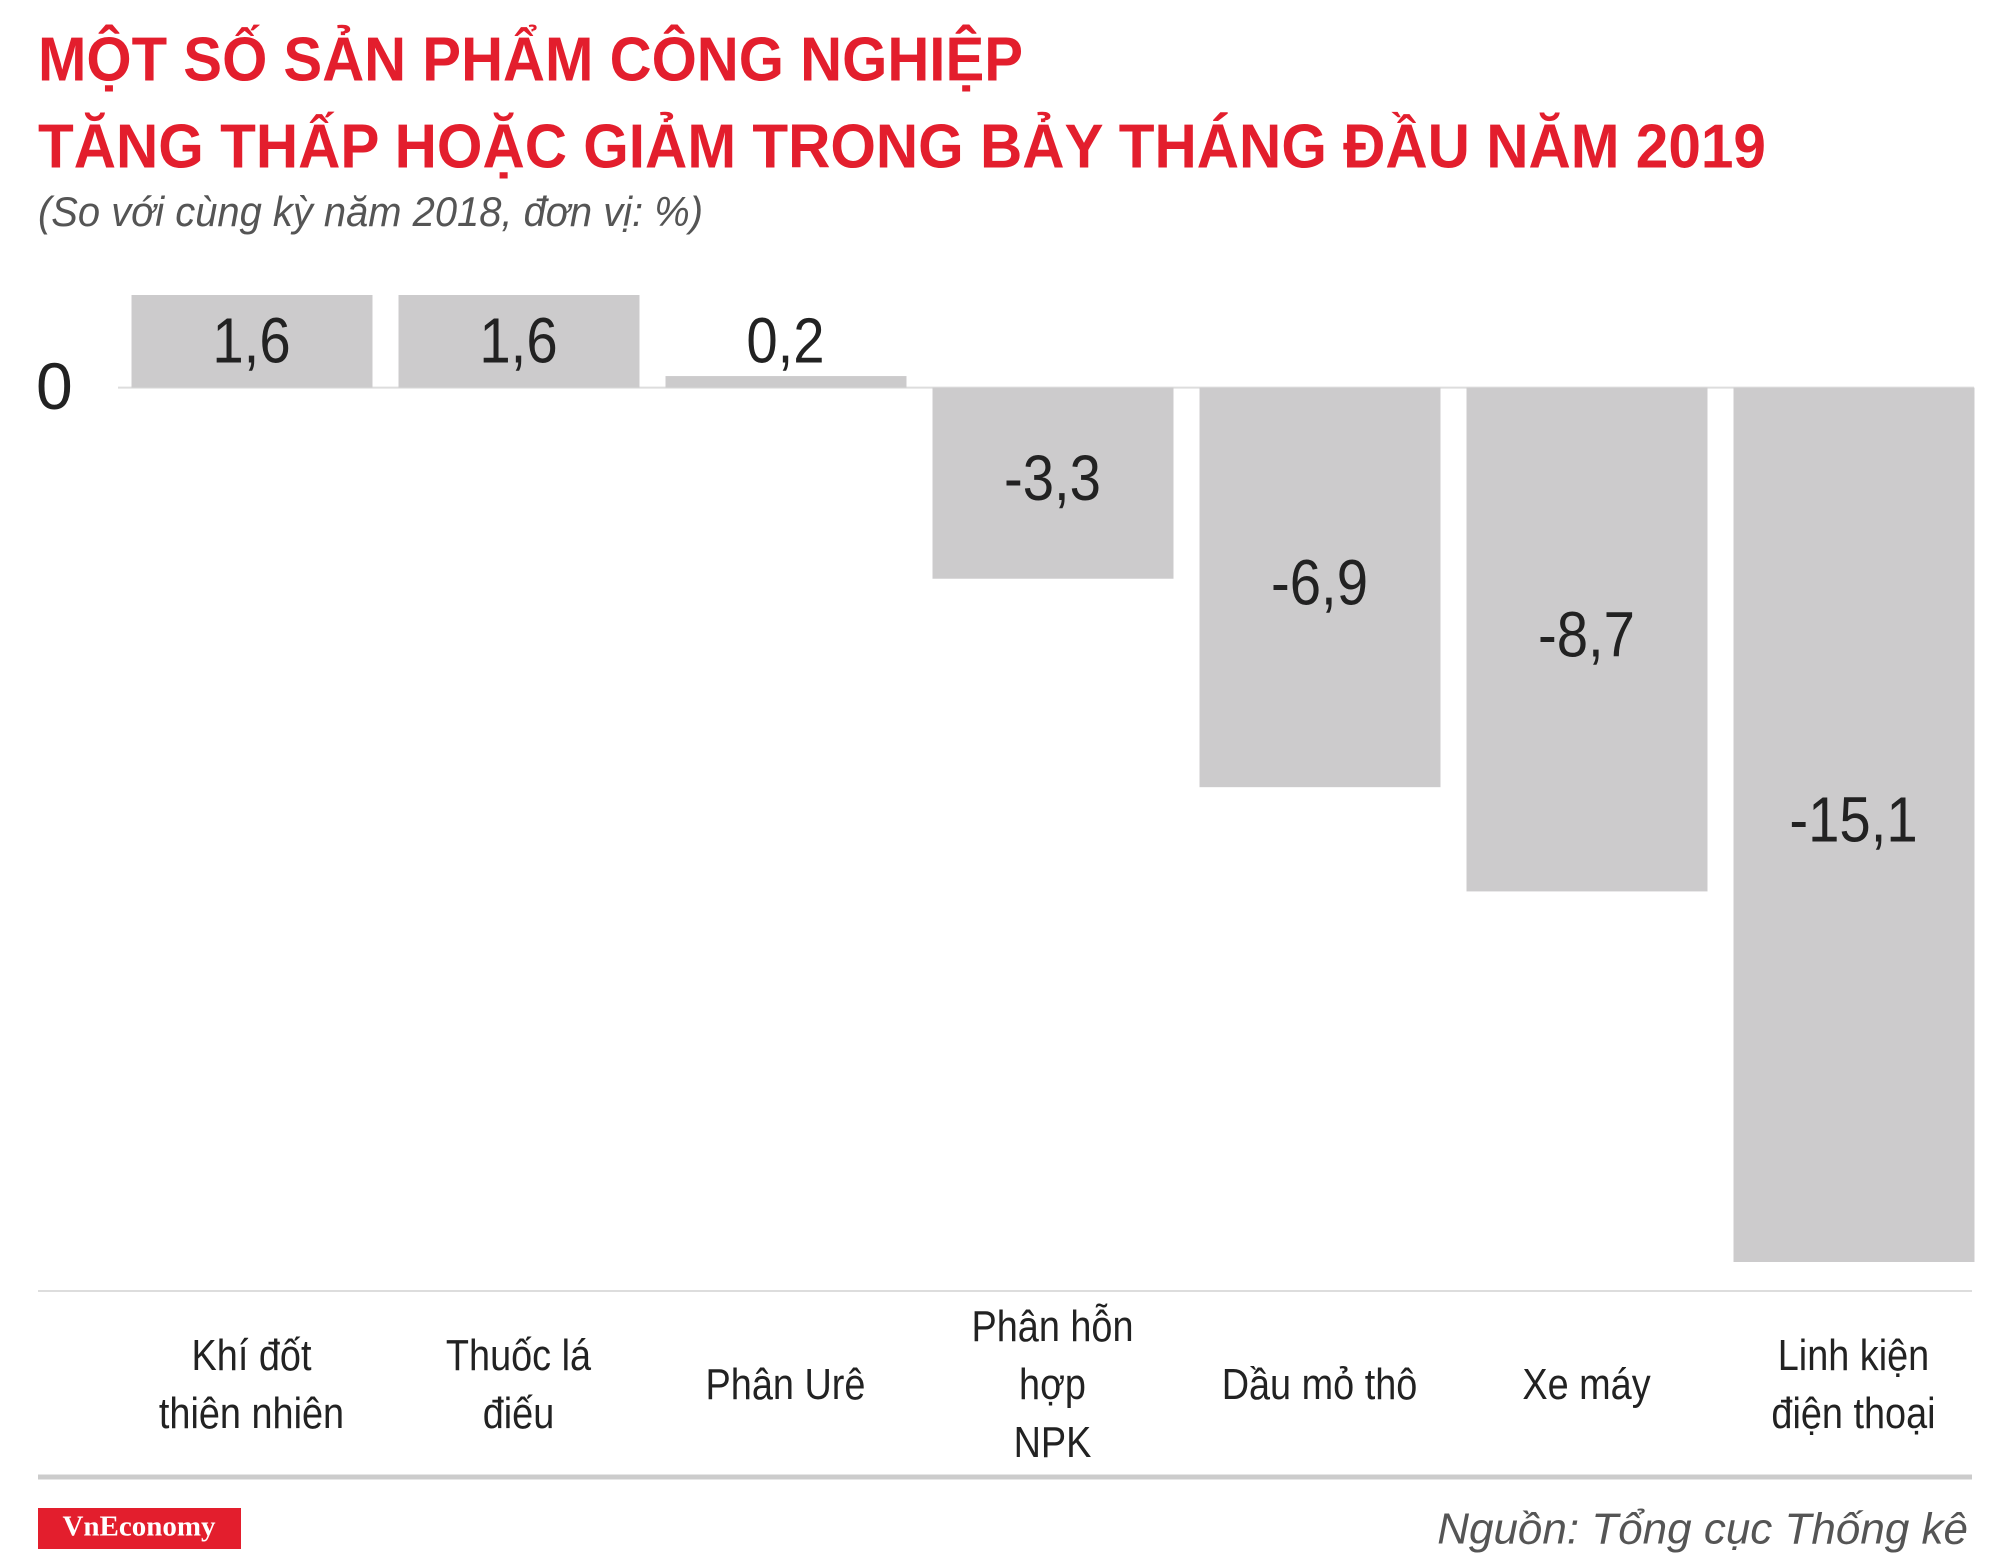 The height and width of the screenshot is (1562, 2000). Describe the element at coordinates (370, 211) in the screenshot. I see `chart-subtitle: (So với cùng kỳ năm 2018, đơn vị: %)` at that location.